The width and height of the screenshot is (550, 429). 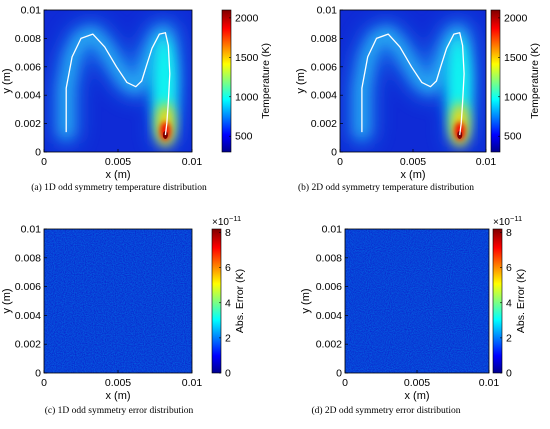 What do you see at coordinates (119, 410) in the screenshot?
I see `caption: (c) 1D odd symmetry error distribution` at bounding box center [119, 410].